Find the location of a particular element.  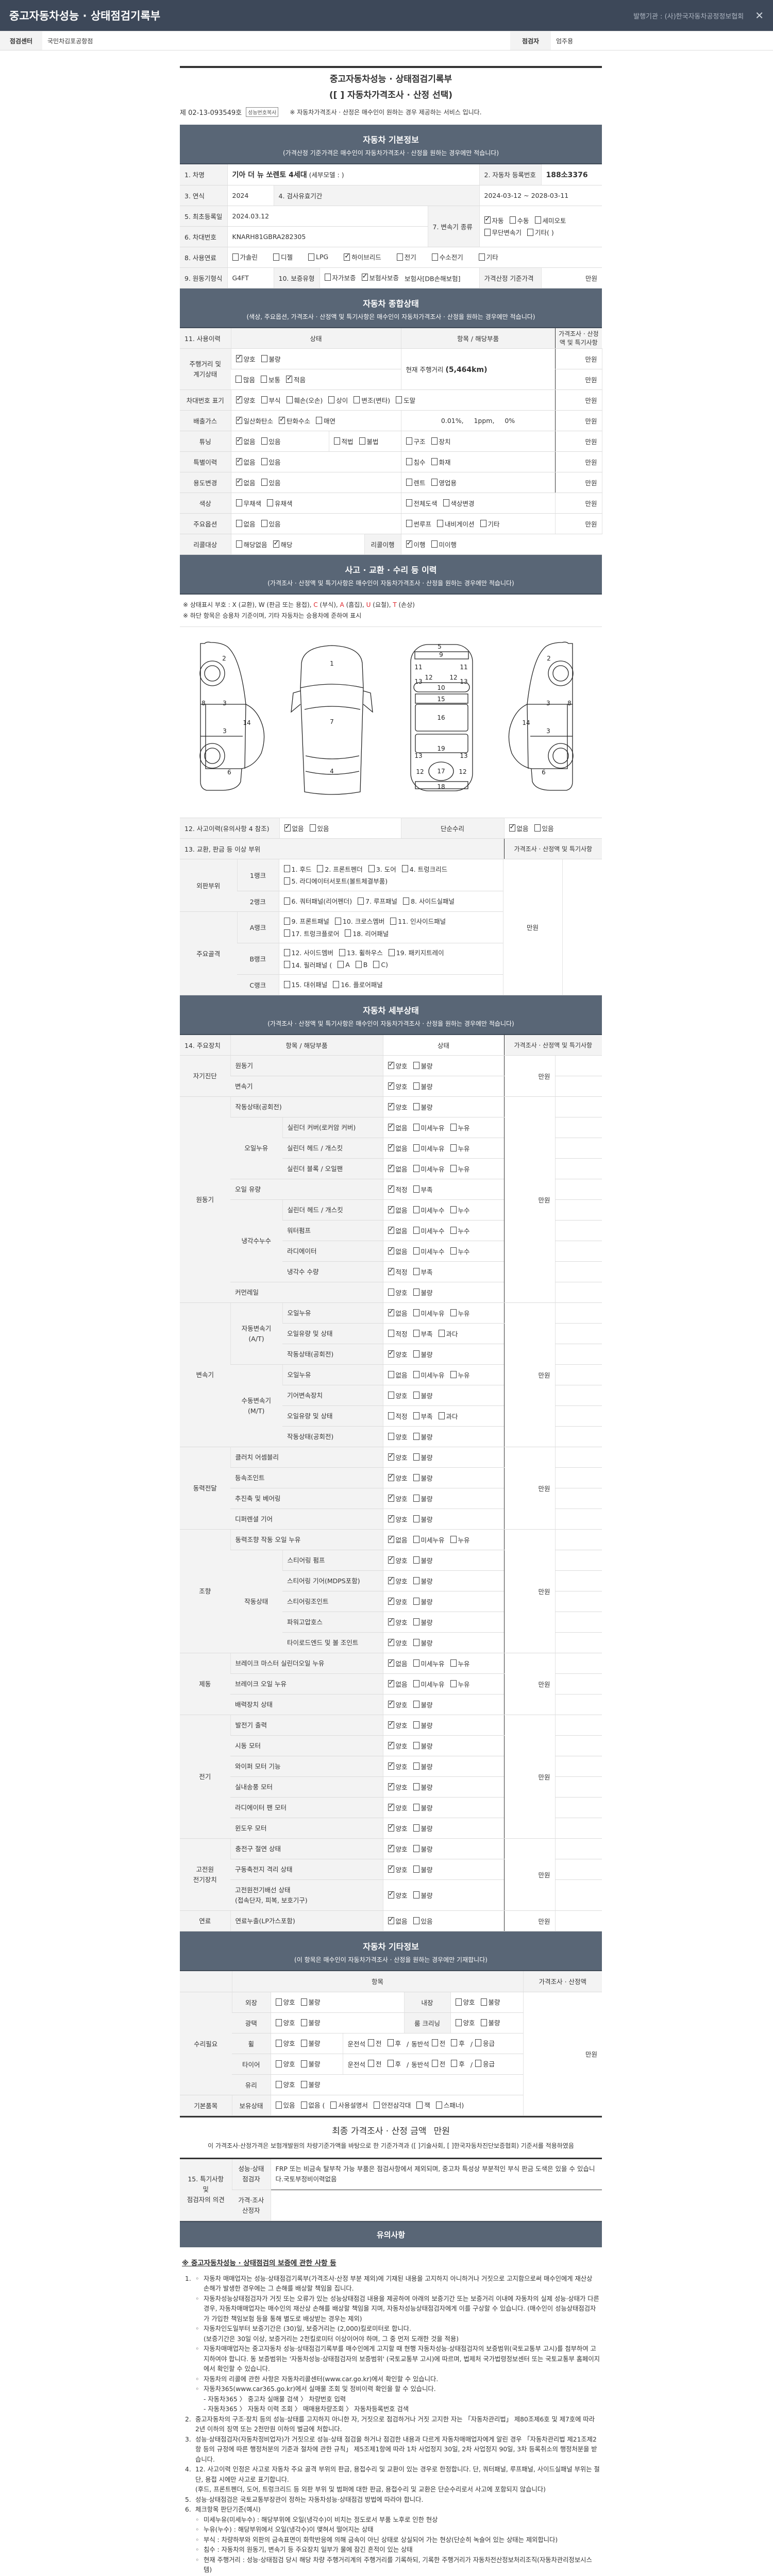

checkbox-option: 부족 is located at coordinates (423, 1416).